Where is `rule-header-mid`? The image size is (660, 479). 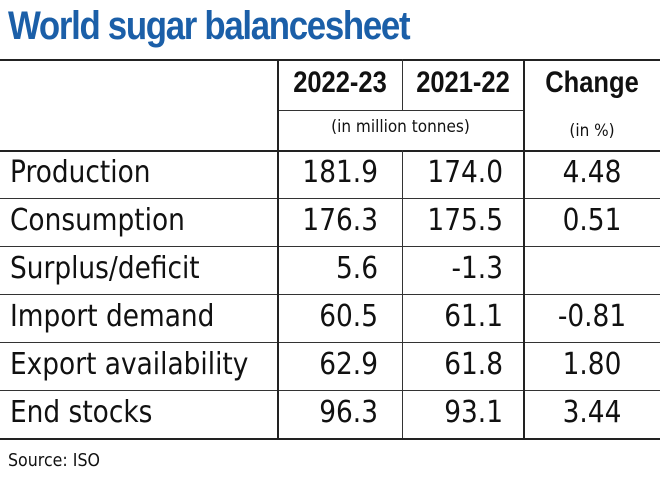 rule-header-mid is located at coordinates (401, 110).